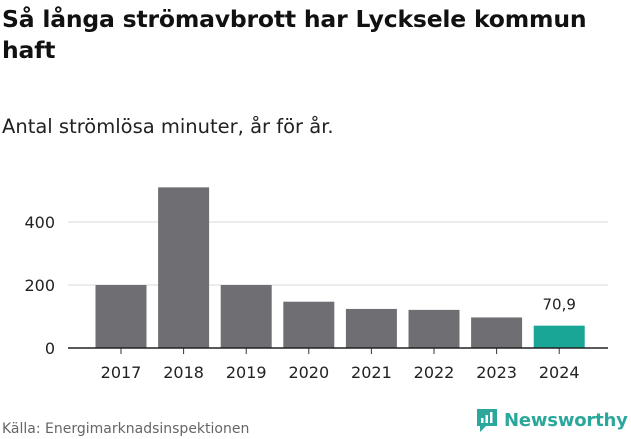 This screenshot has width=631, height=439. What do you see at coordinates (566, 420) in the screenshot?
I see `brand-name: Newsworthy` at bounding box center [566, 420].